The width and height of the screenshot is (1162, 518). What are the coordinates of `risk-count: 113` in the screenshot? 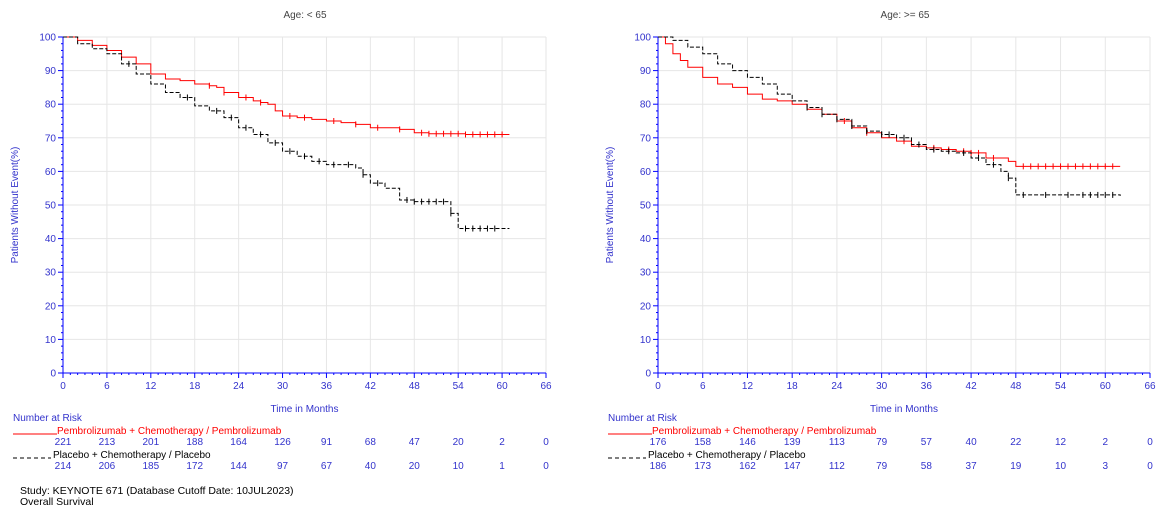 It's located at (837, 442).